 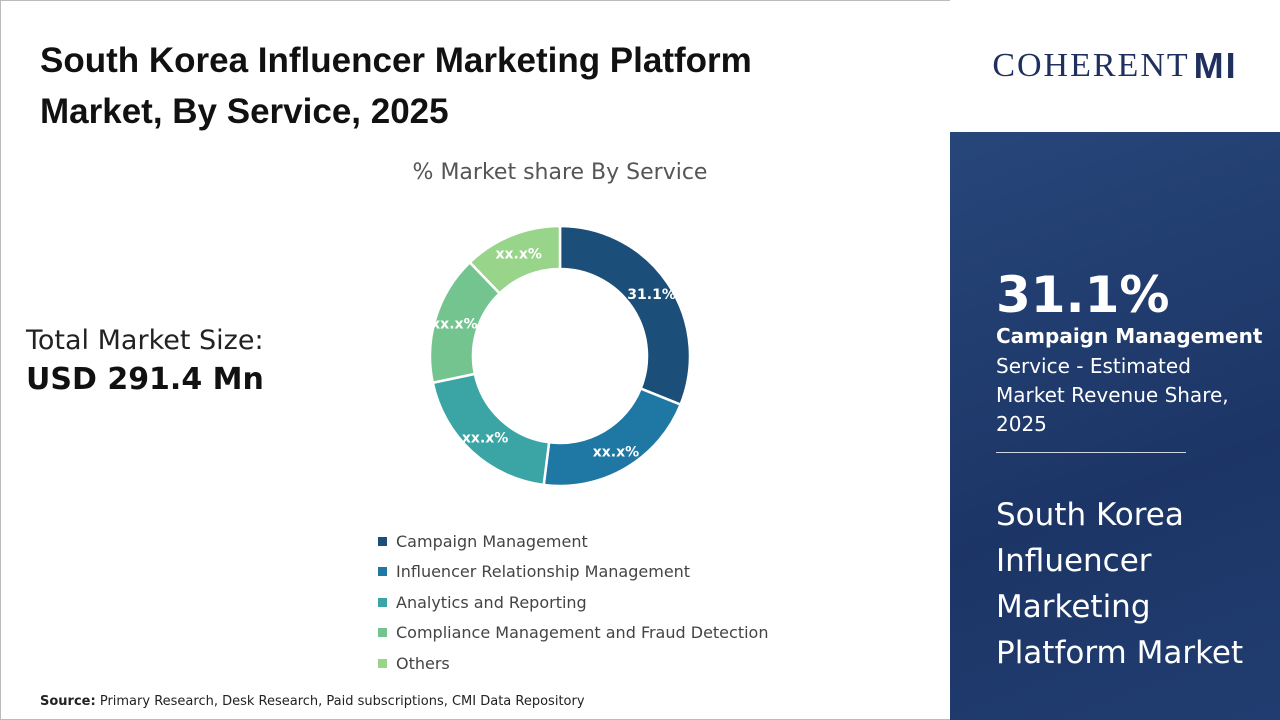 I want to click on data-label: 31.1%, so click(x=651, y=295).